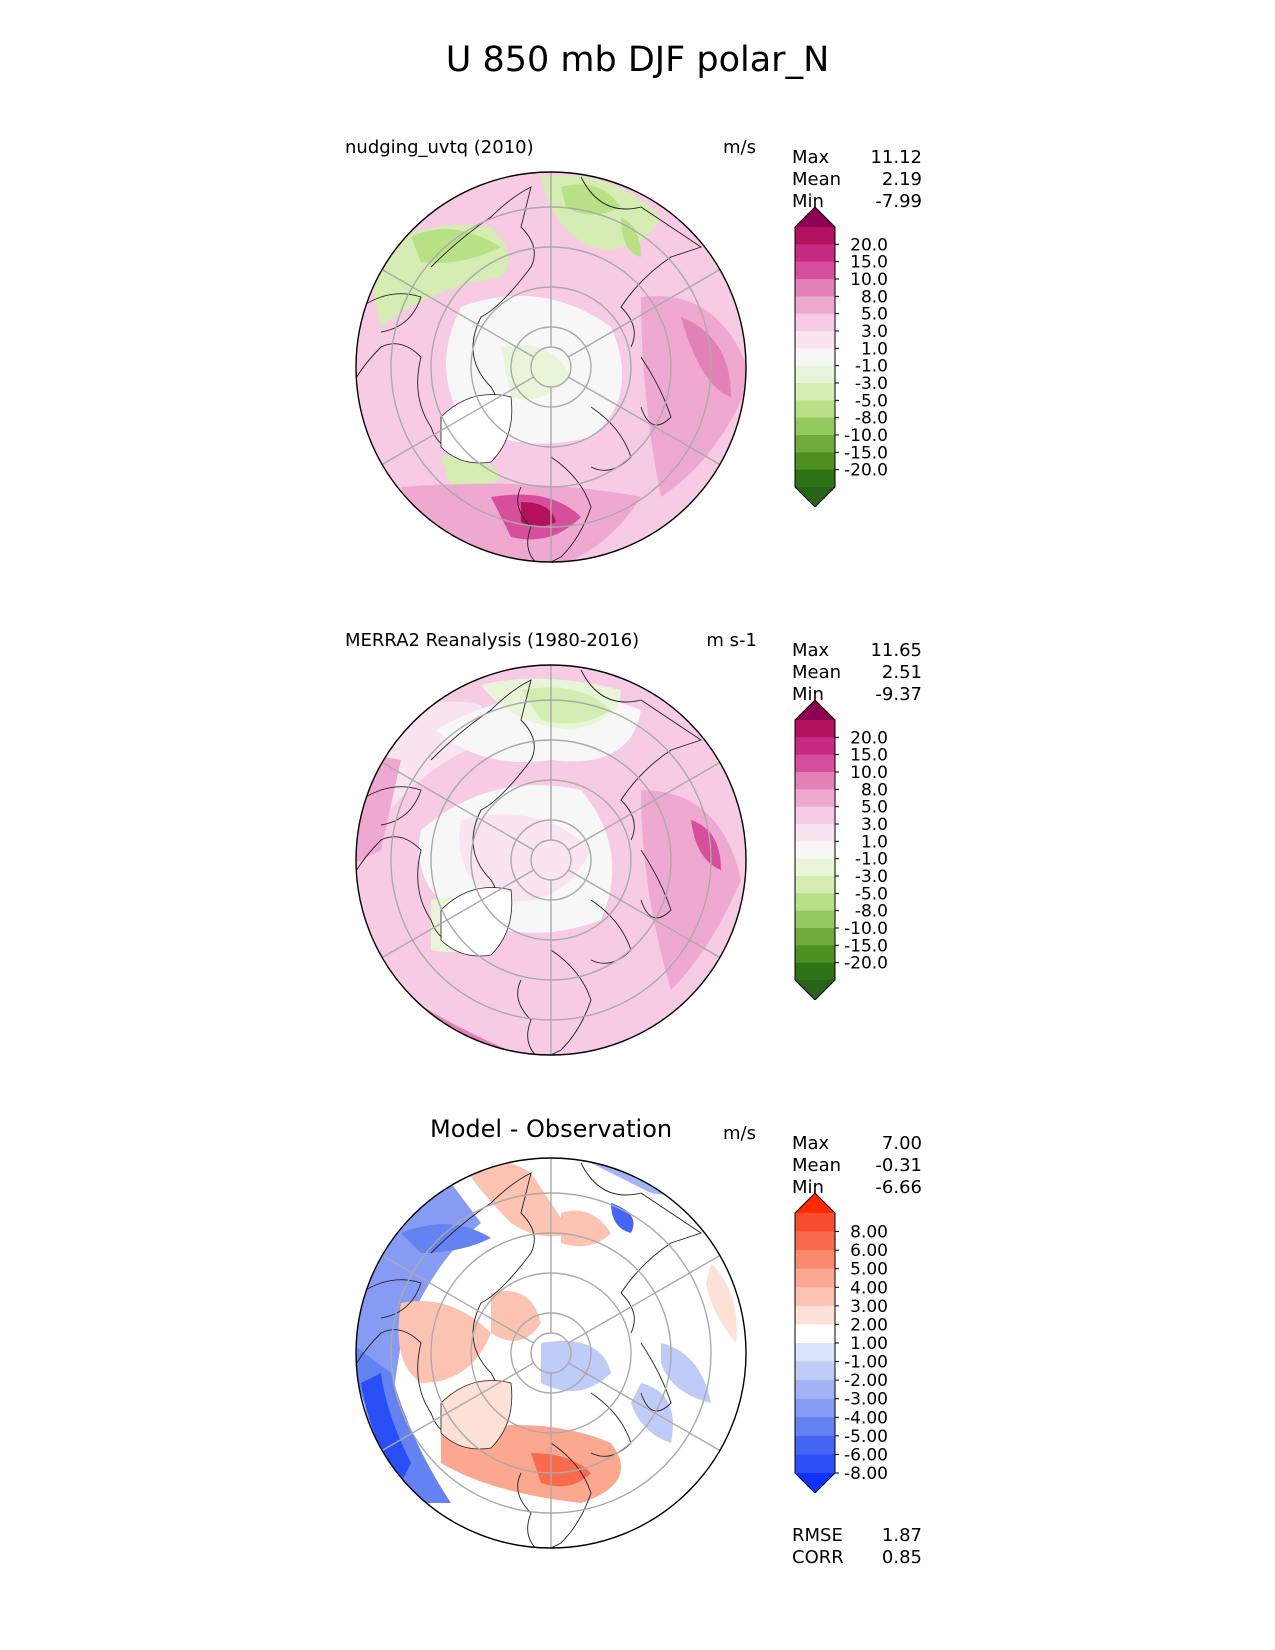 Image resolution: width=1275 pixels, height=1650 pixels. I want to click on map-boundary, so click(551, 860).